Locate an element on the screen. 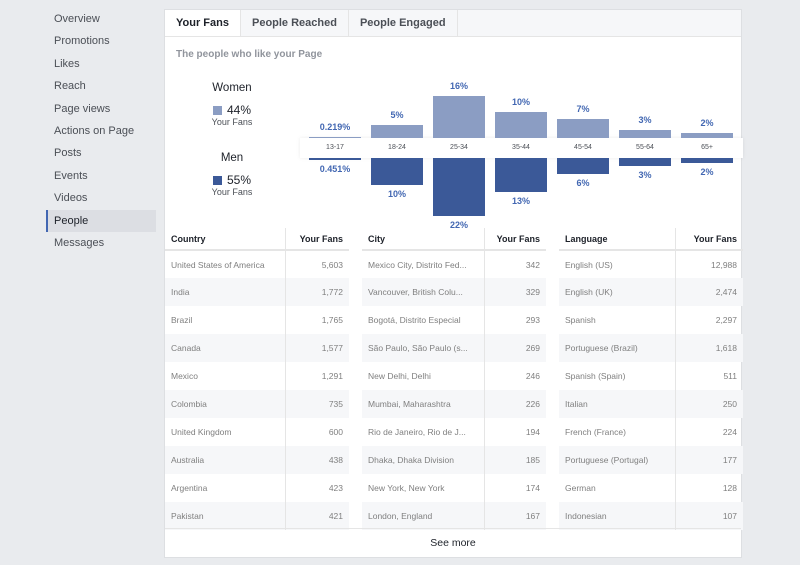 Image resolution: width=800 pixels, height=565 pixels. age-axis-band is located at coordinates (521, 148).